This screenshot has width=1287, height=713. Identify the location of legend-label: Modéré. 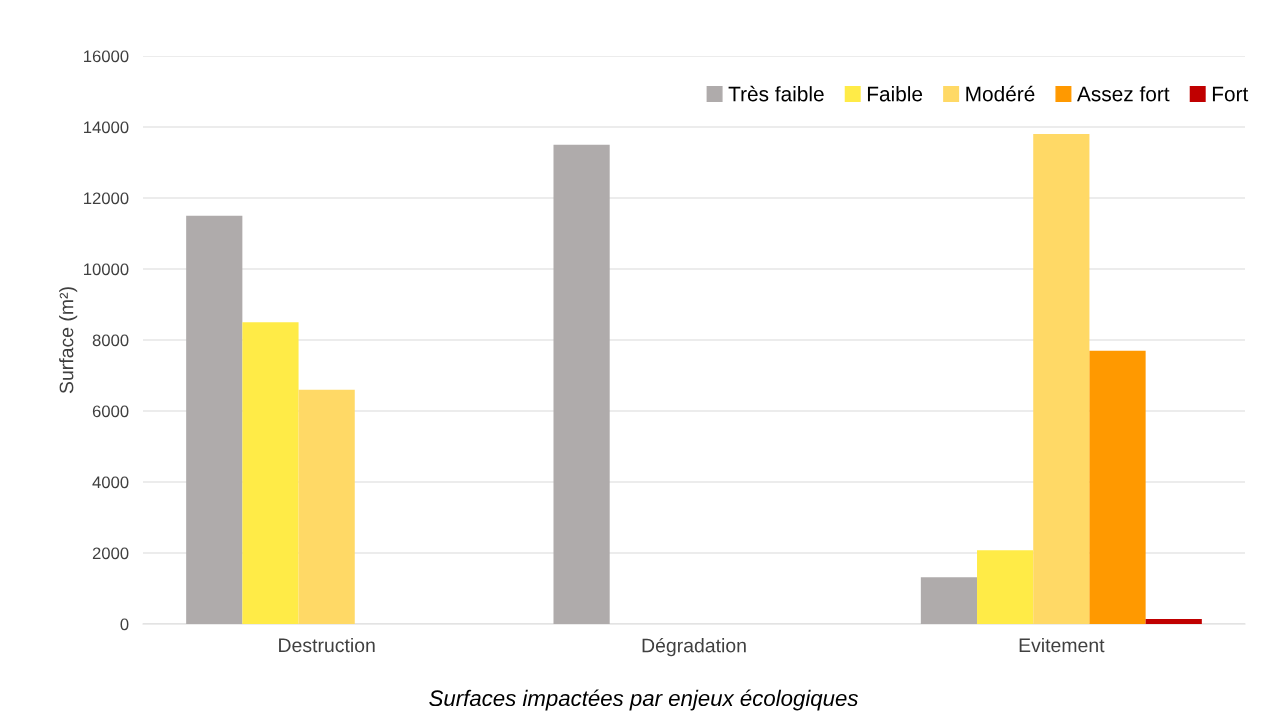
(1000, 93).